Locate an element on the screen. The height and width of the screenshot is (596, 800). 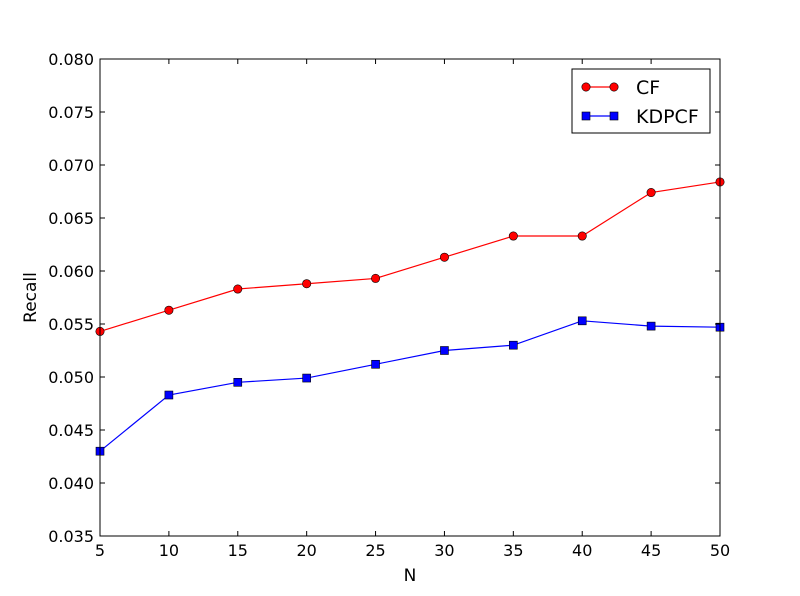
y-tick-label: 0.060 is located at coordinates (71, 271).